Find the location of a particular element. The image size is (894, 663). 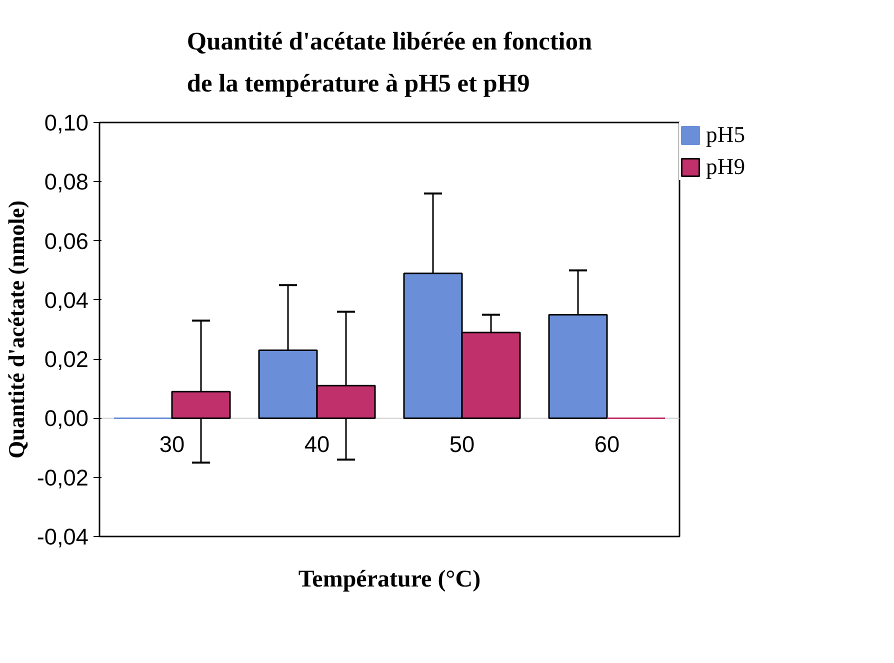

legend-label: pH5 is located at coordinates (726, 135).